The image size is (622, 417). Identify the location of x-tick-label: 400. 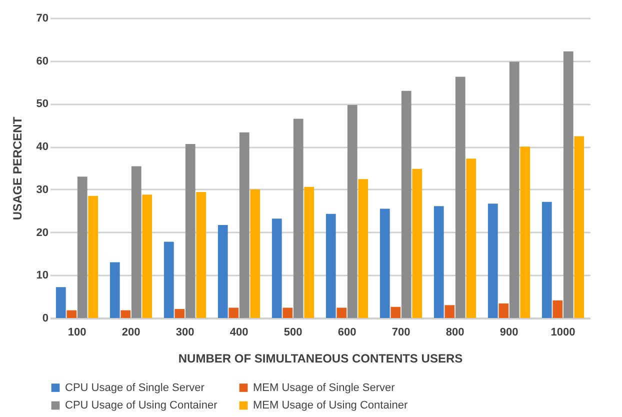
(239, 332).